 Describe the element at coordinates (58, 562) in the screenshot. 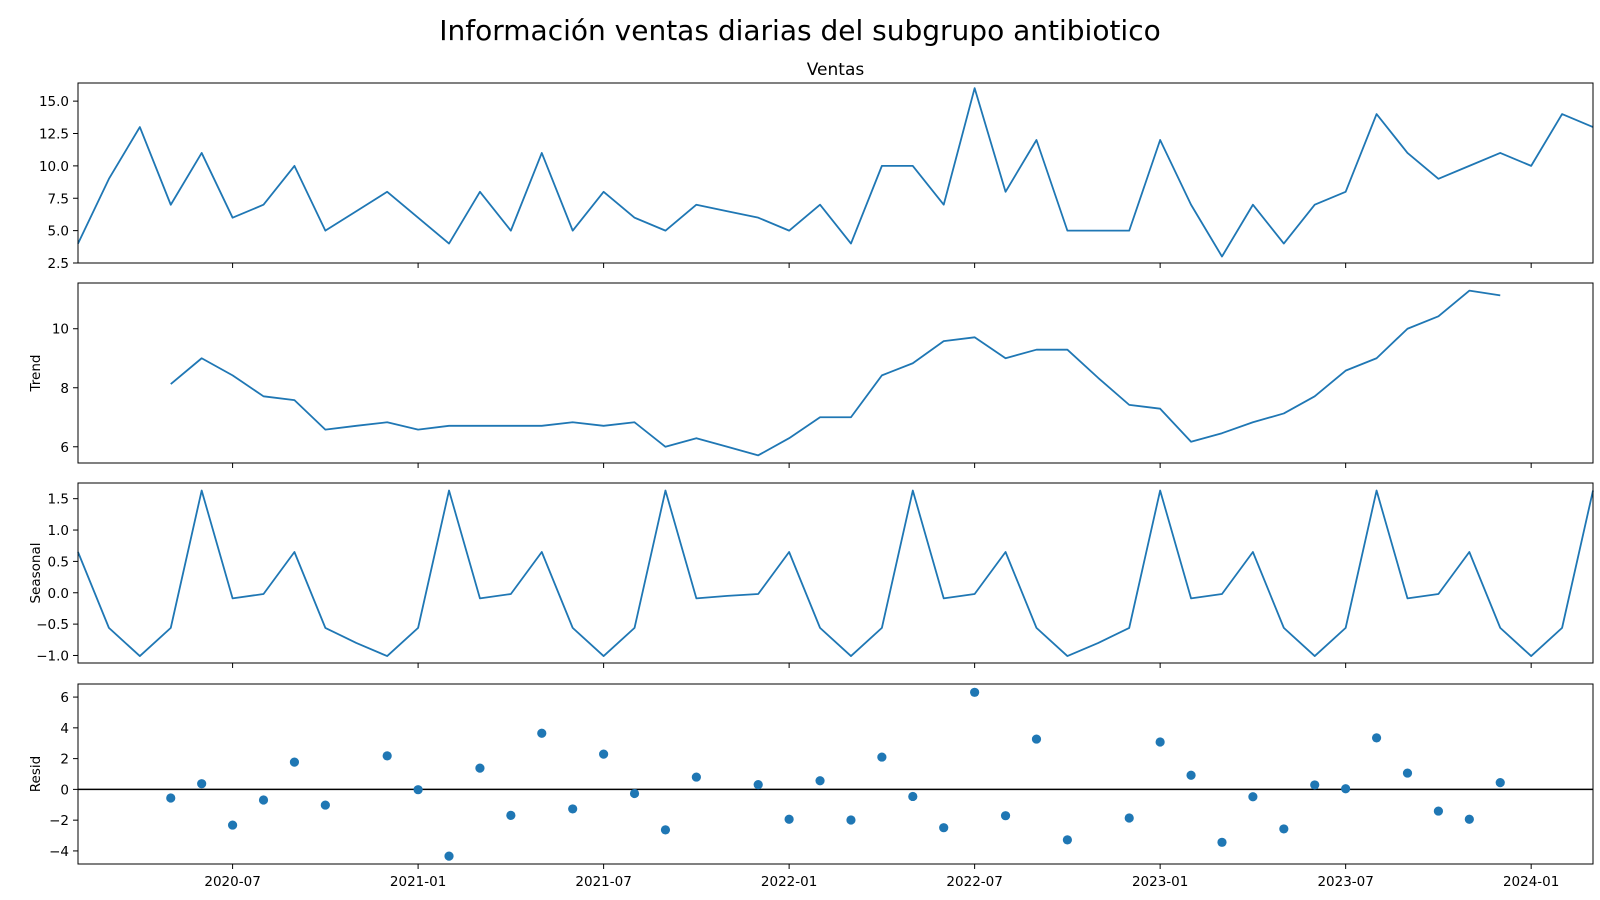

I see `y-tick-label: 0.5` at that location.